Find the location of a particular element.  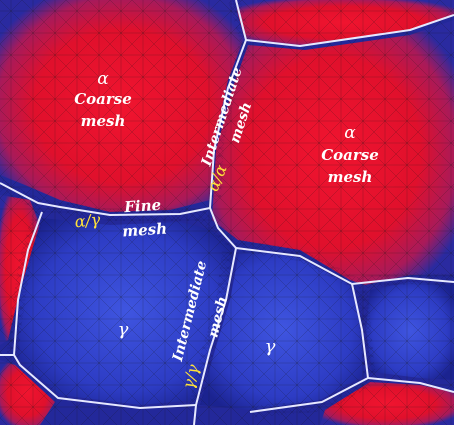

fine-label: Fine is located at coordinates (142, 206).